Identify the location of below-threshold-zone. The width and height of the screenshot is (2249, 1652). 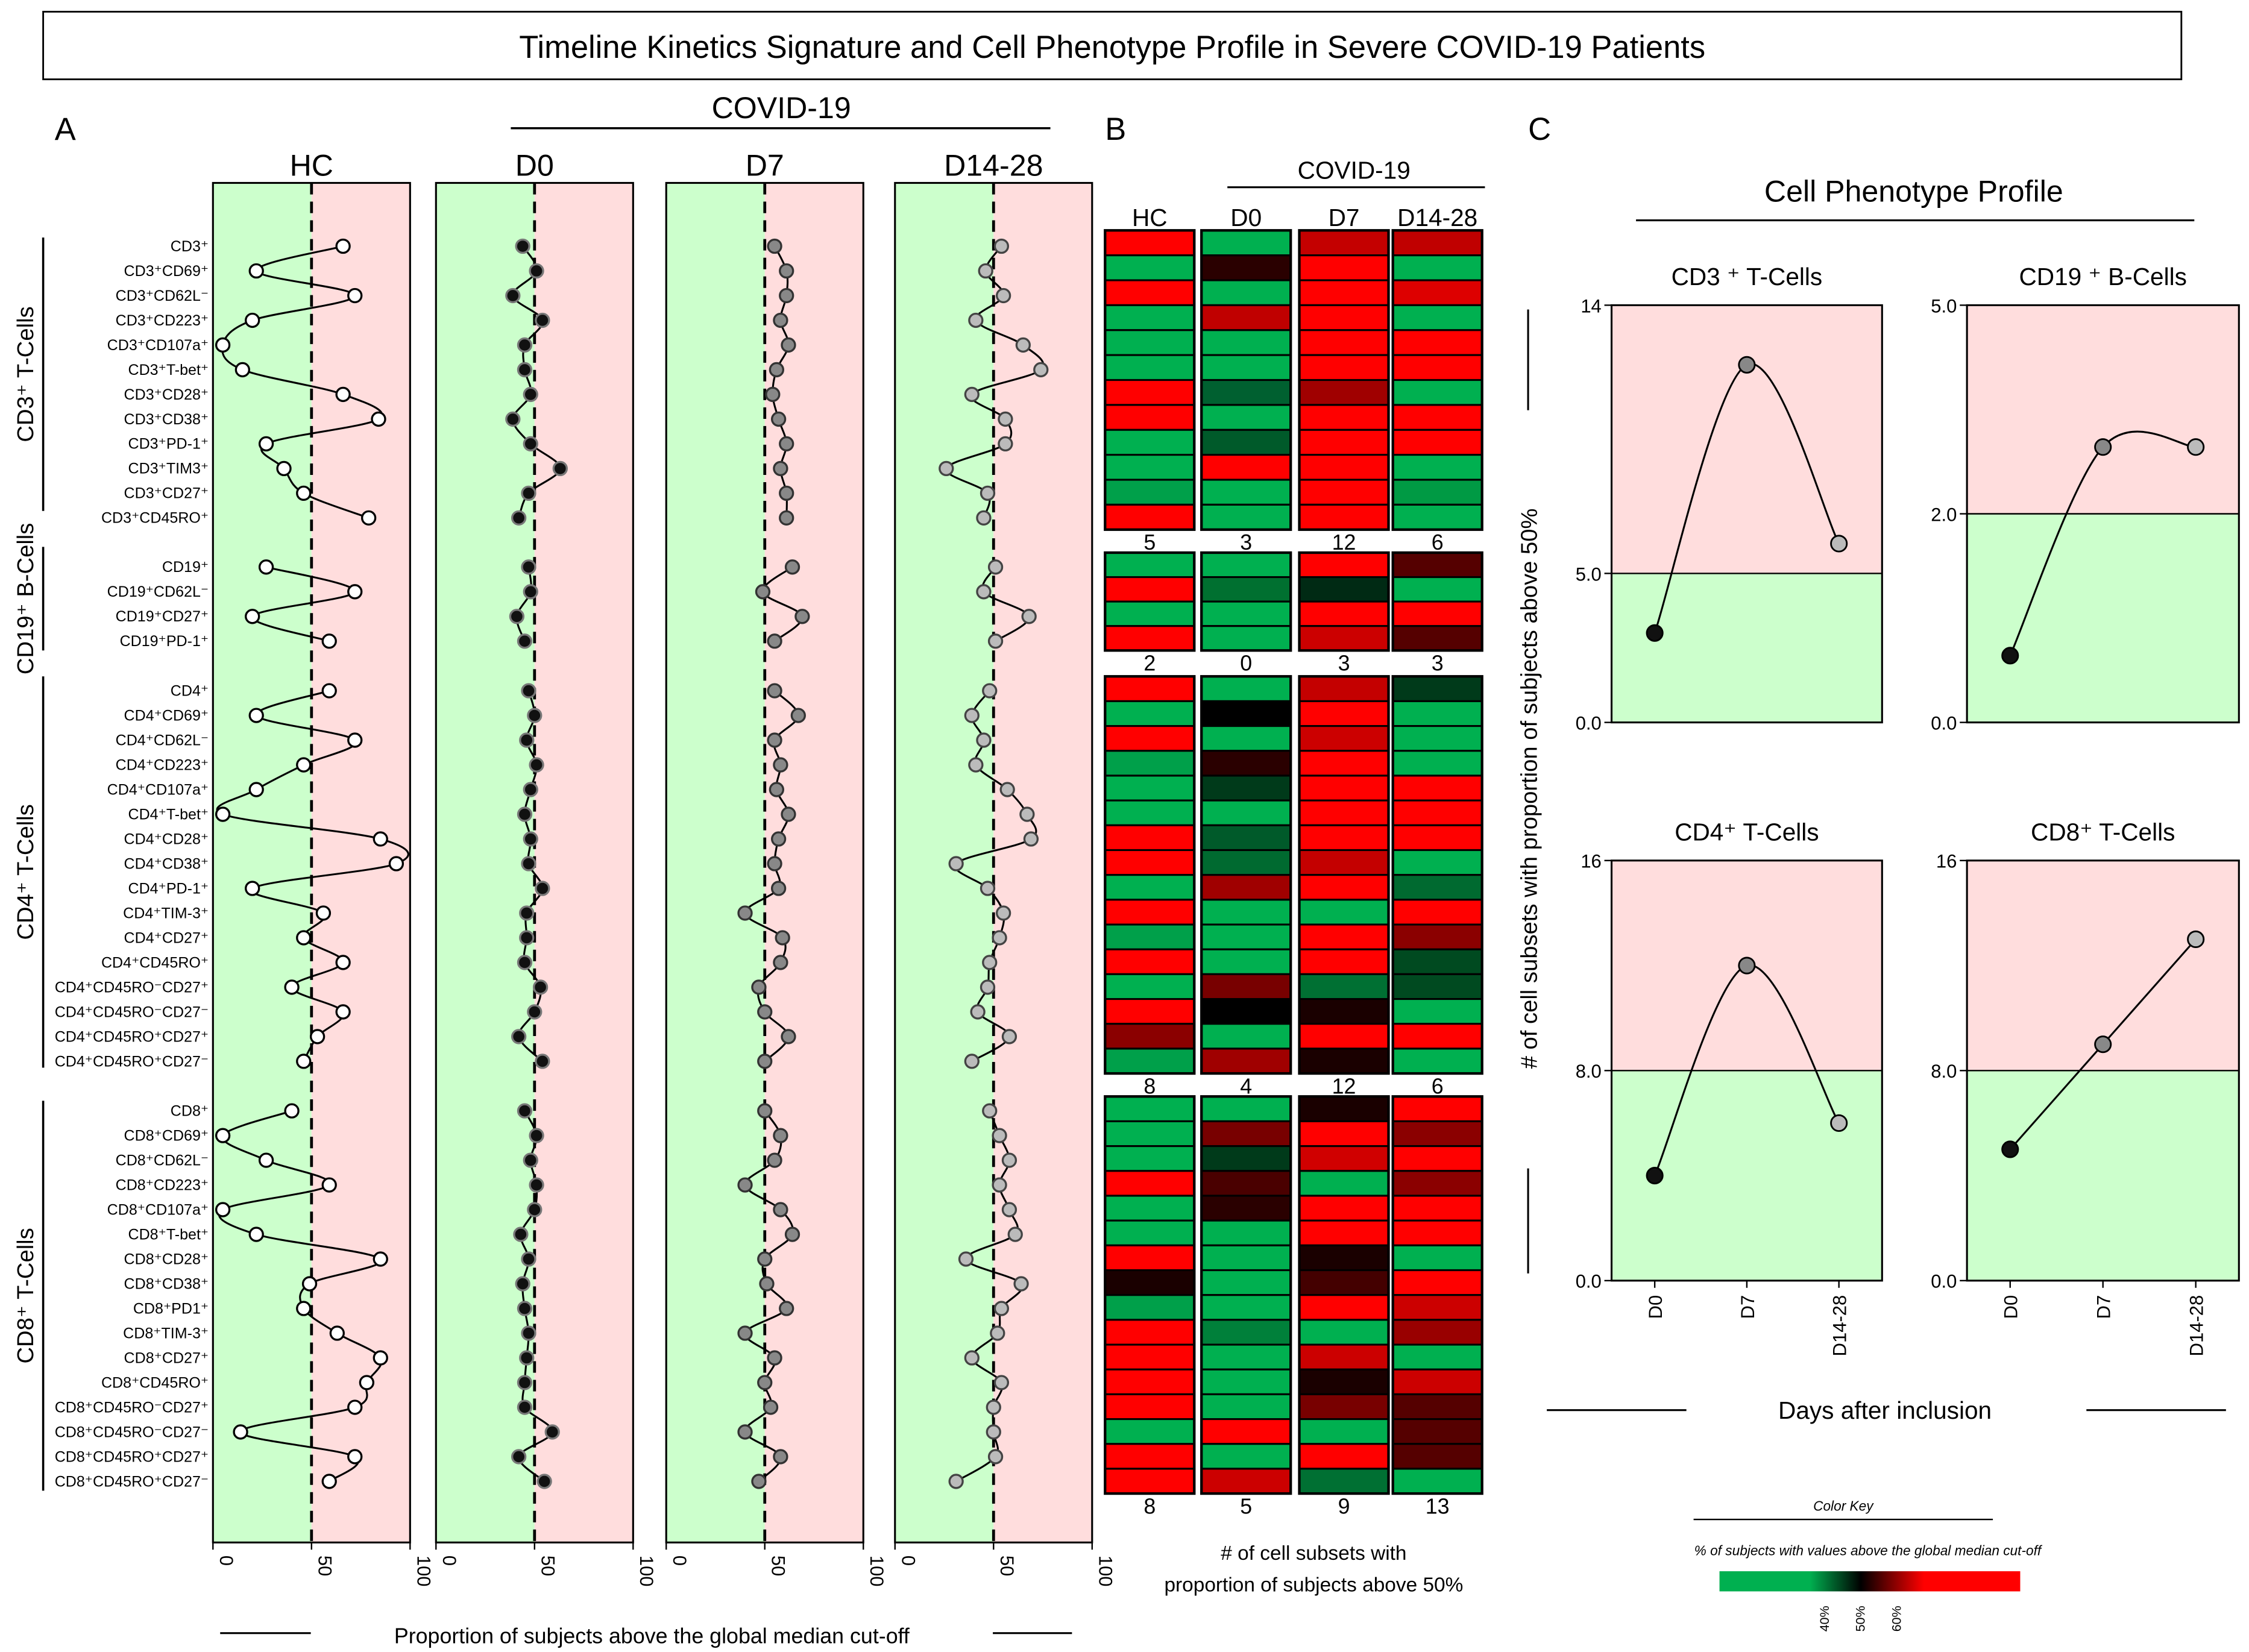
(2103, 1176).